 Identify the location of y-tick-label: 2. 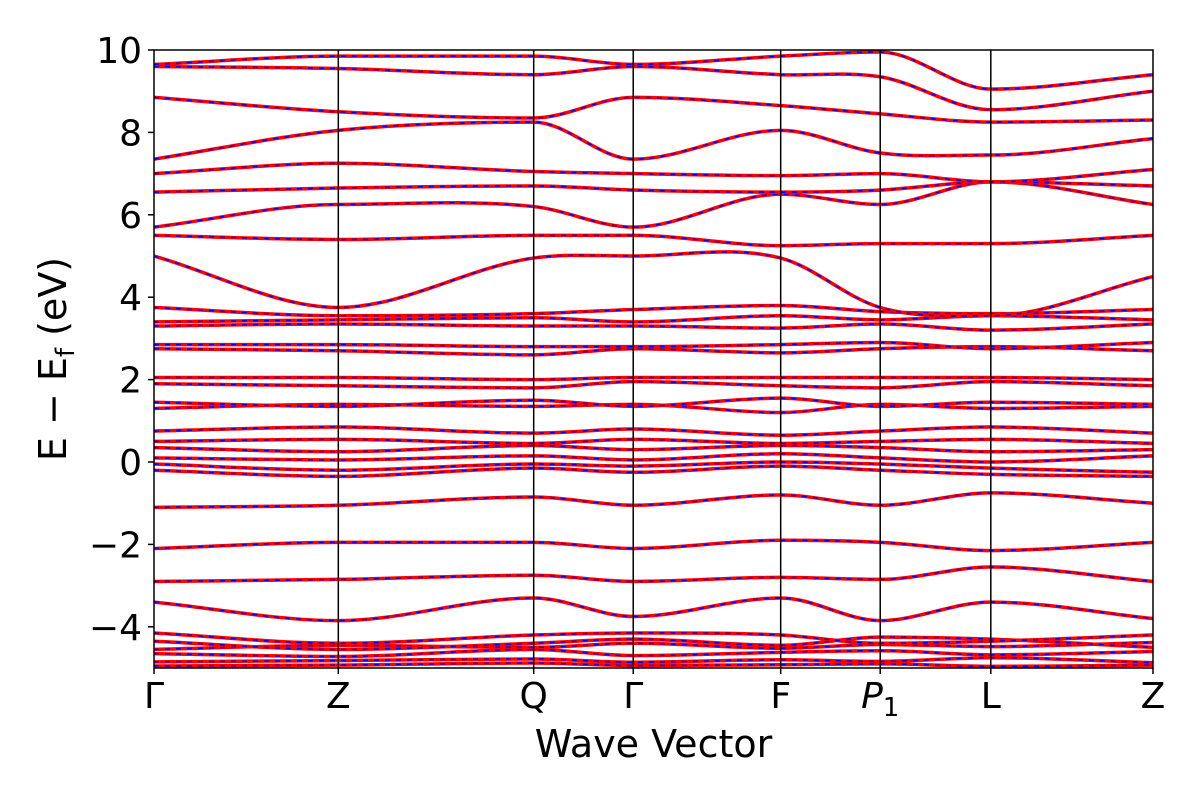
(130, 381).